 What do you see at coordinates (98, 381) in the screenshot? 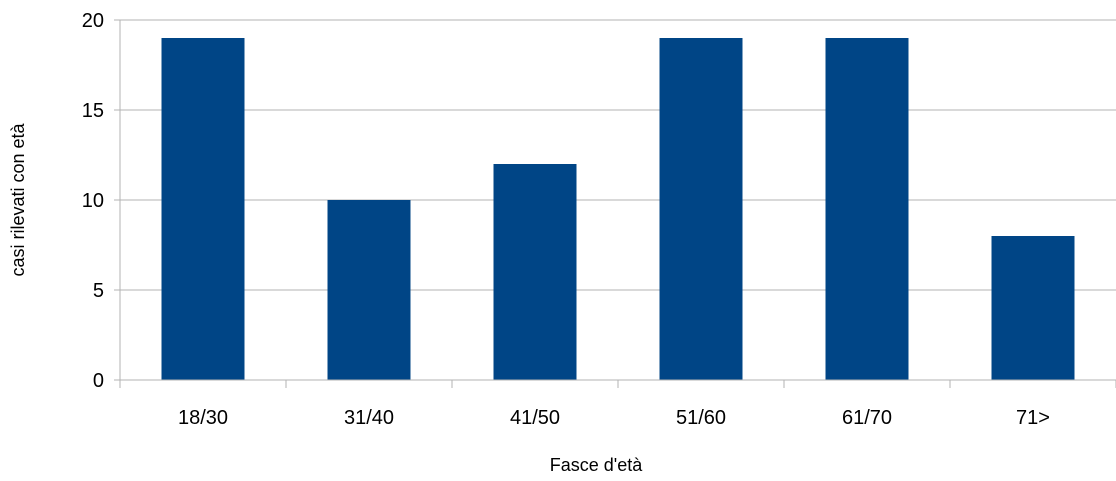
I see `y-tick-label: 0` at bounding box center [98, 381].